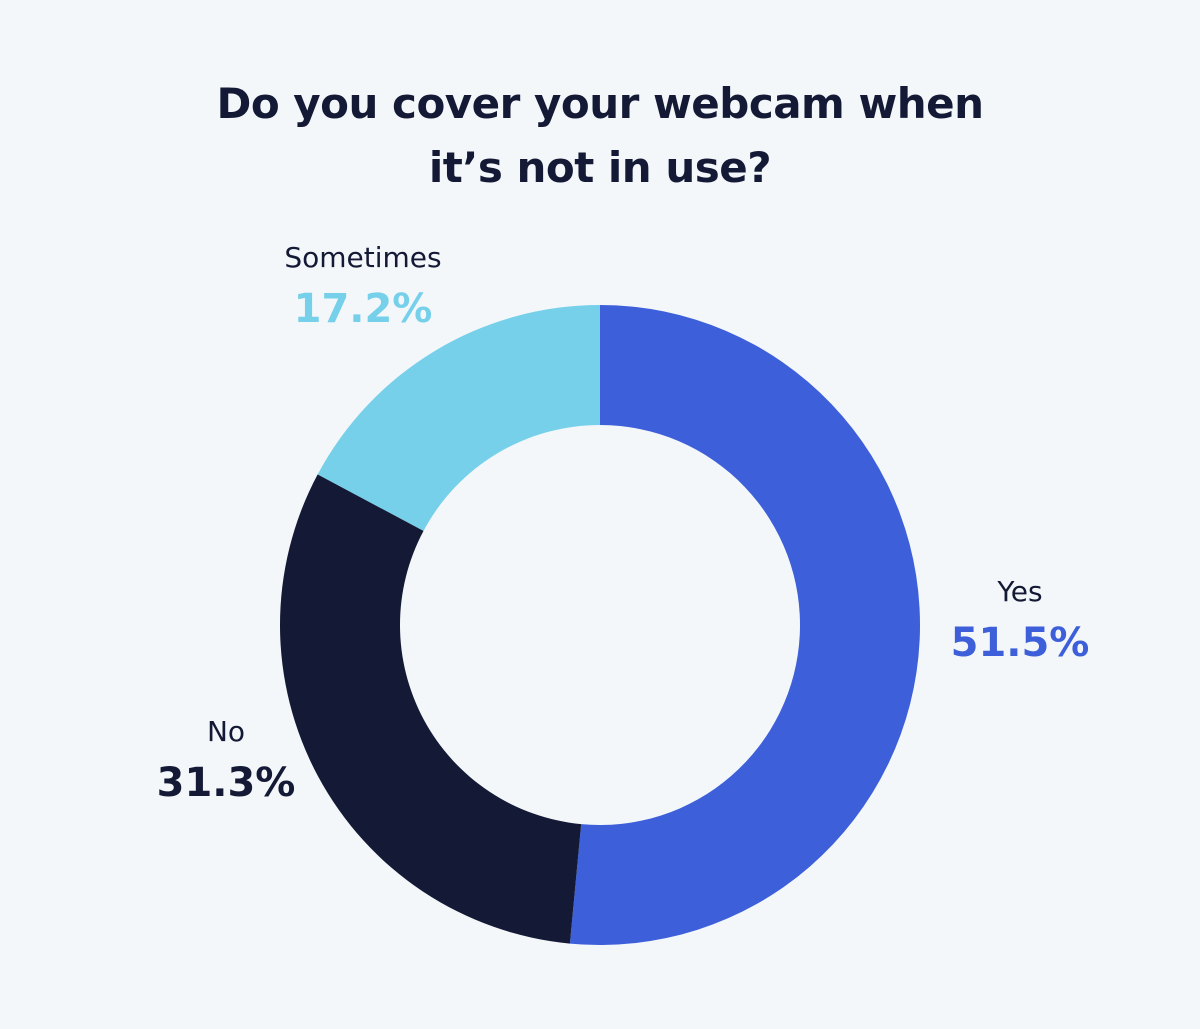  I want to click on category-label: No, so click(226, 731).